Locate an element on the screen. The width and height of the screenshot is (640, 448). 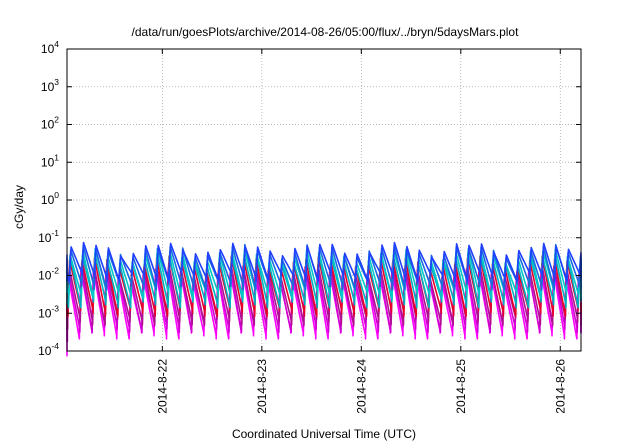
x-tick-label: 2014-8-25 is located at coordinates (461, 386).